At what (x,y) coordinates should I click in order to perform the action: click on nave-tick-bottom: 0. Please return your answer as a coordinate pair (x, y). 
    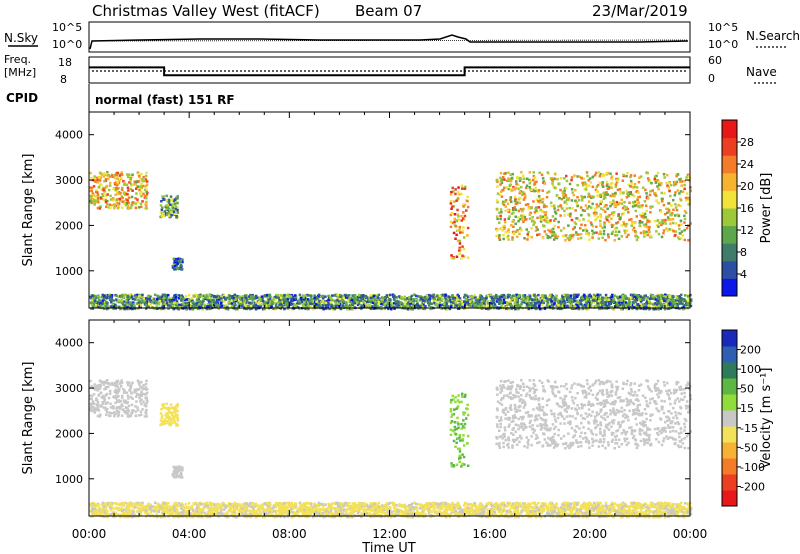
    Looking at the image, I should click on (711, 78).